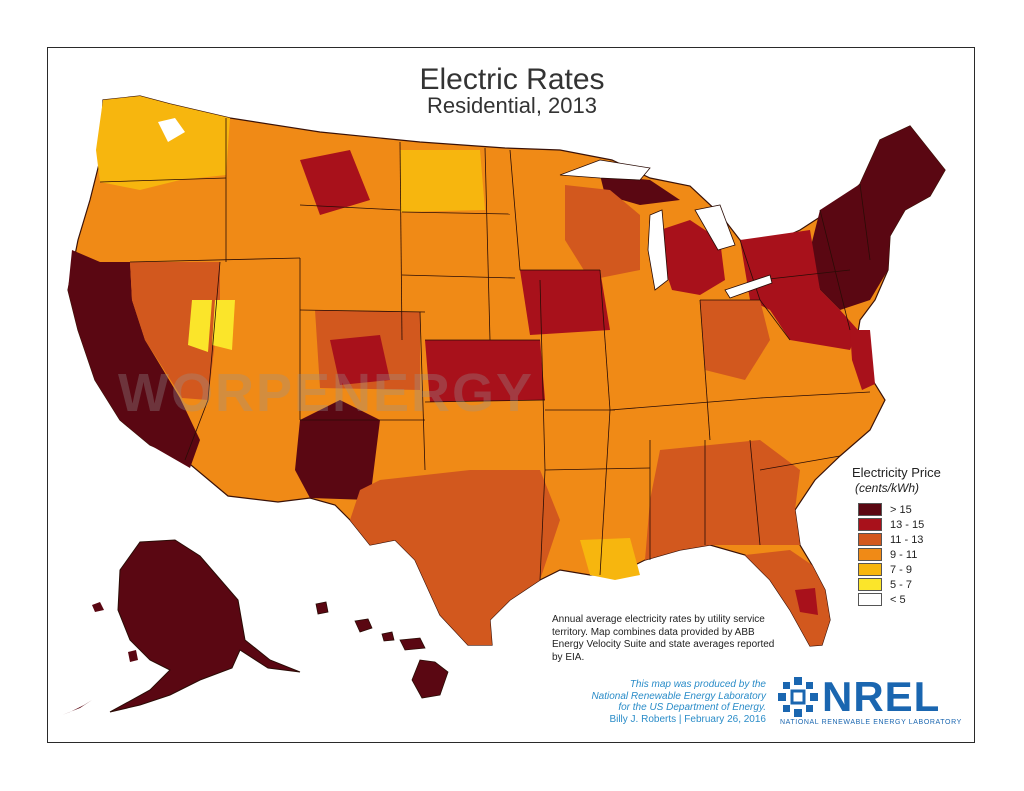  What do you see at coordinates (512, 79) in the screenshot?
I see `map-title: Electric Rates` at bounding box center [512, 79].